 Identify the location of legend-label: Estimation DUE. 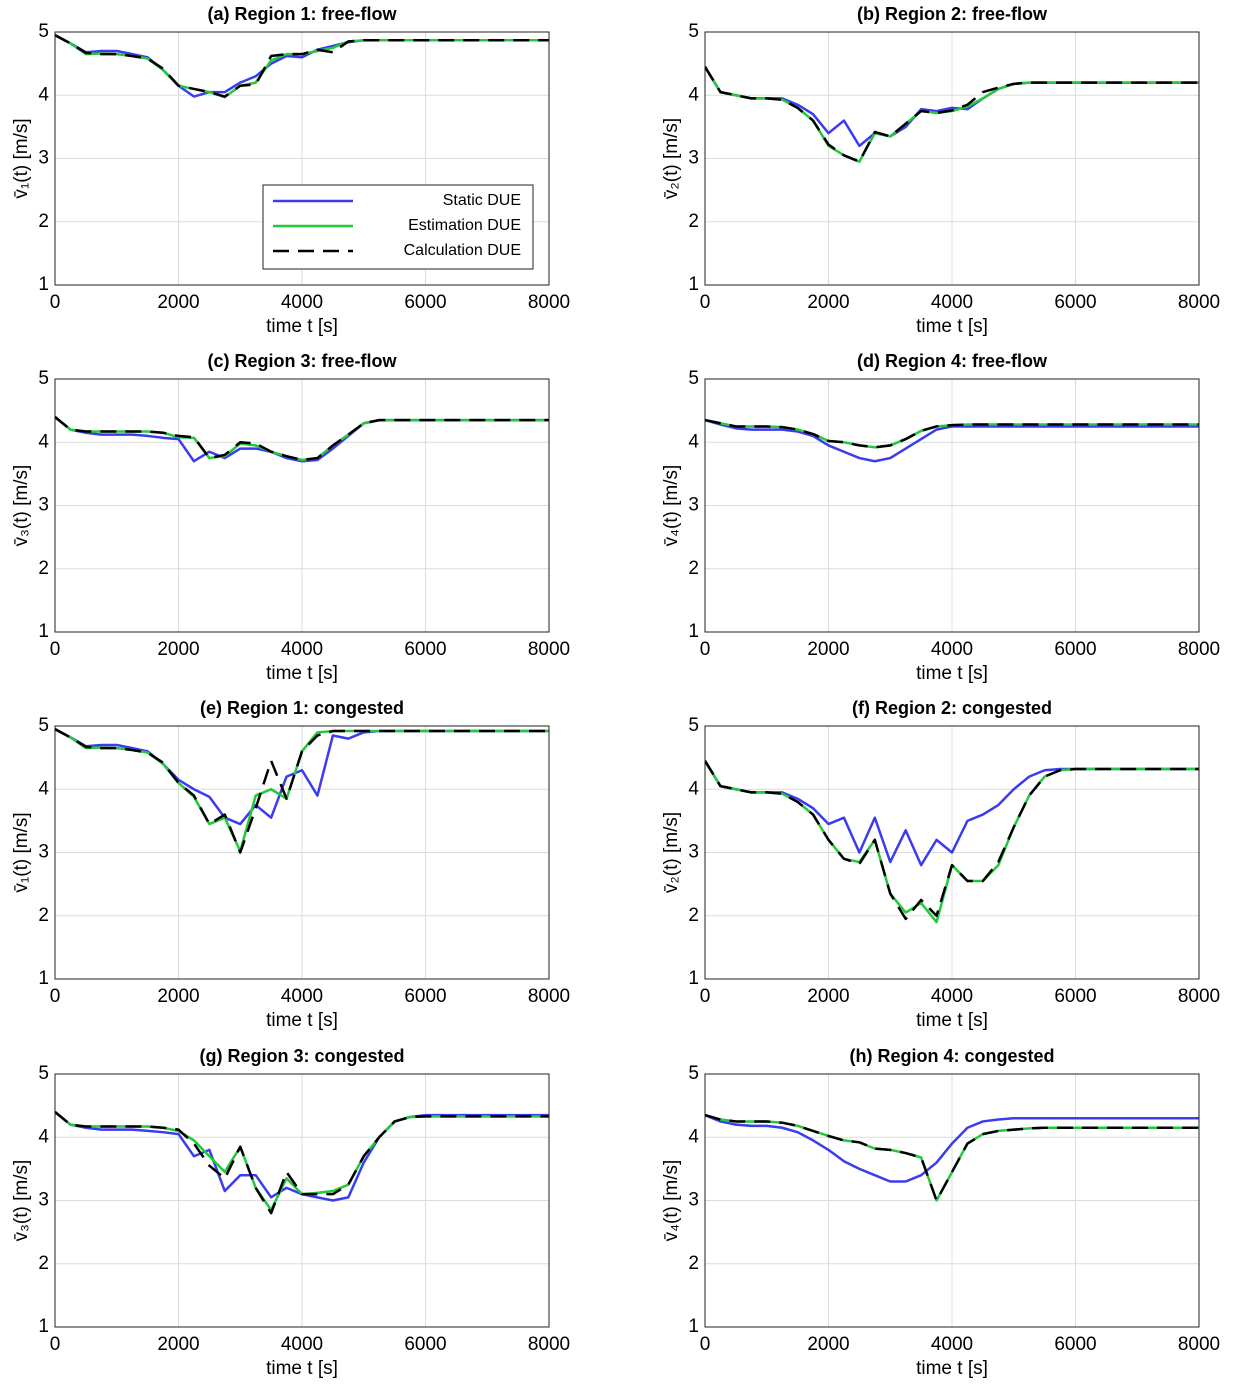
(464, 225).